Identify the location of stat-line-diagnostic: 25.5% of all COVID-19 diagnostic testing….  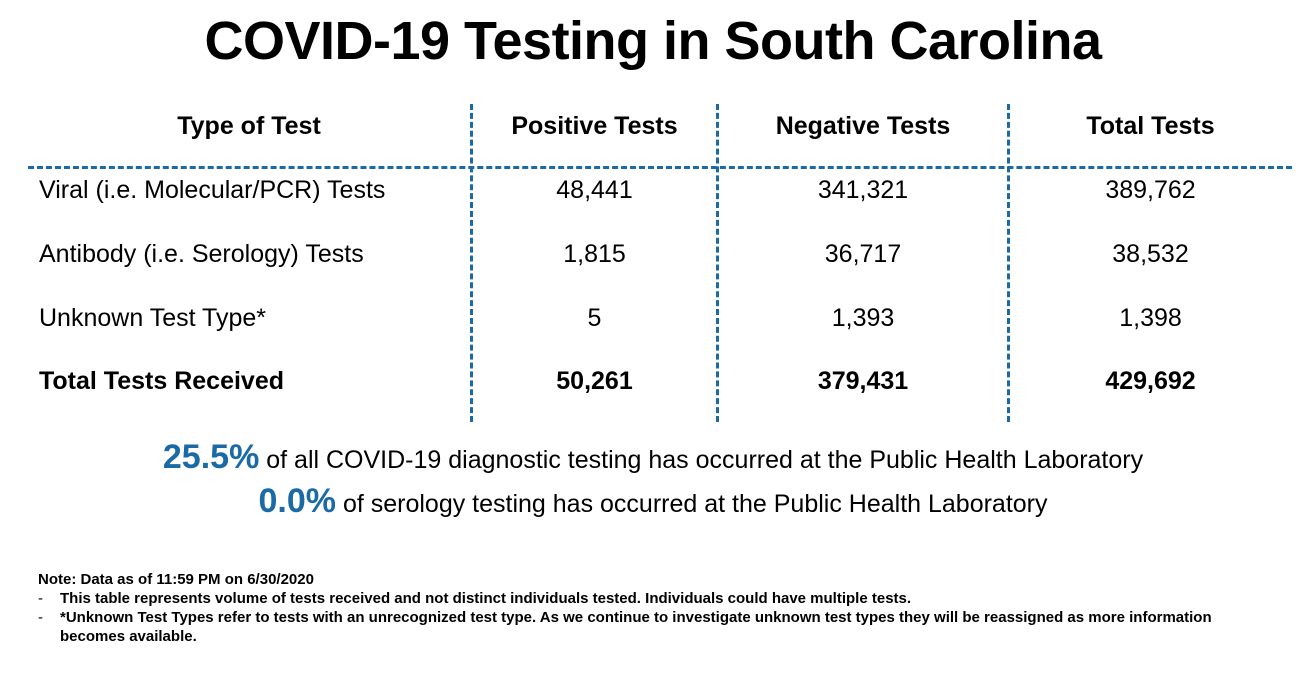
(653, 457).